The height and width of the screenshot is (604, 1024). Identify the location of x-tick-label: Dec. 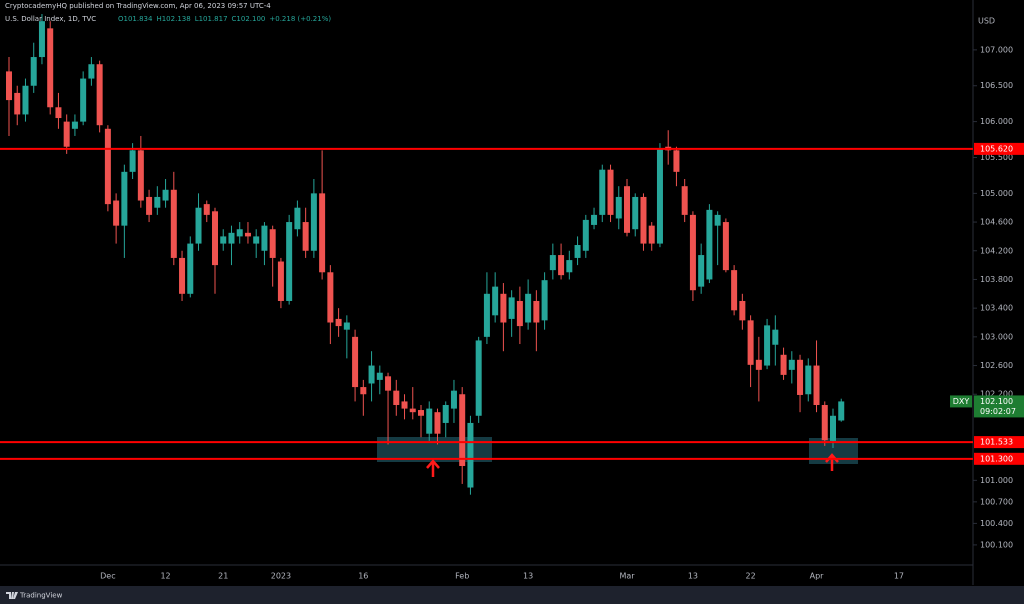
(107, 576).